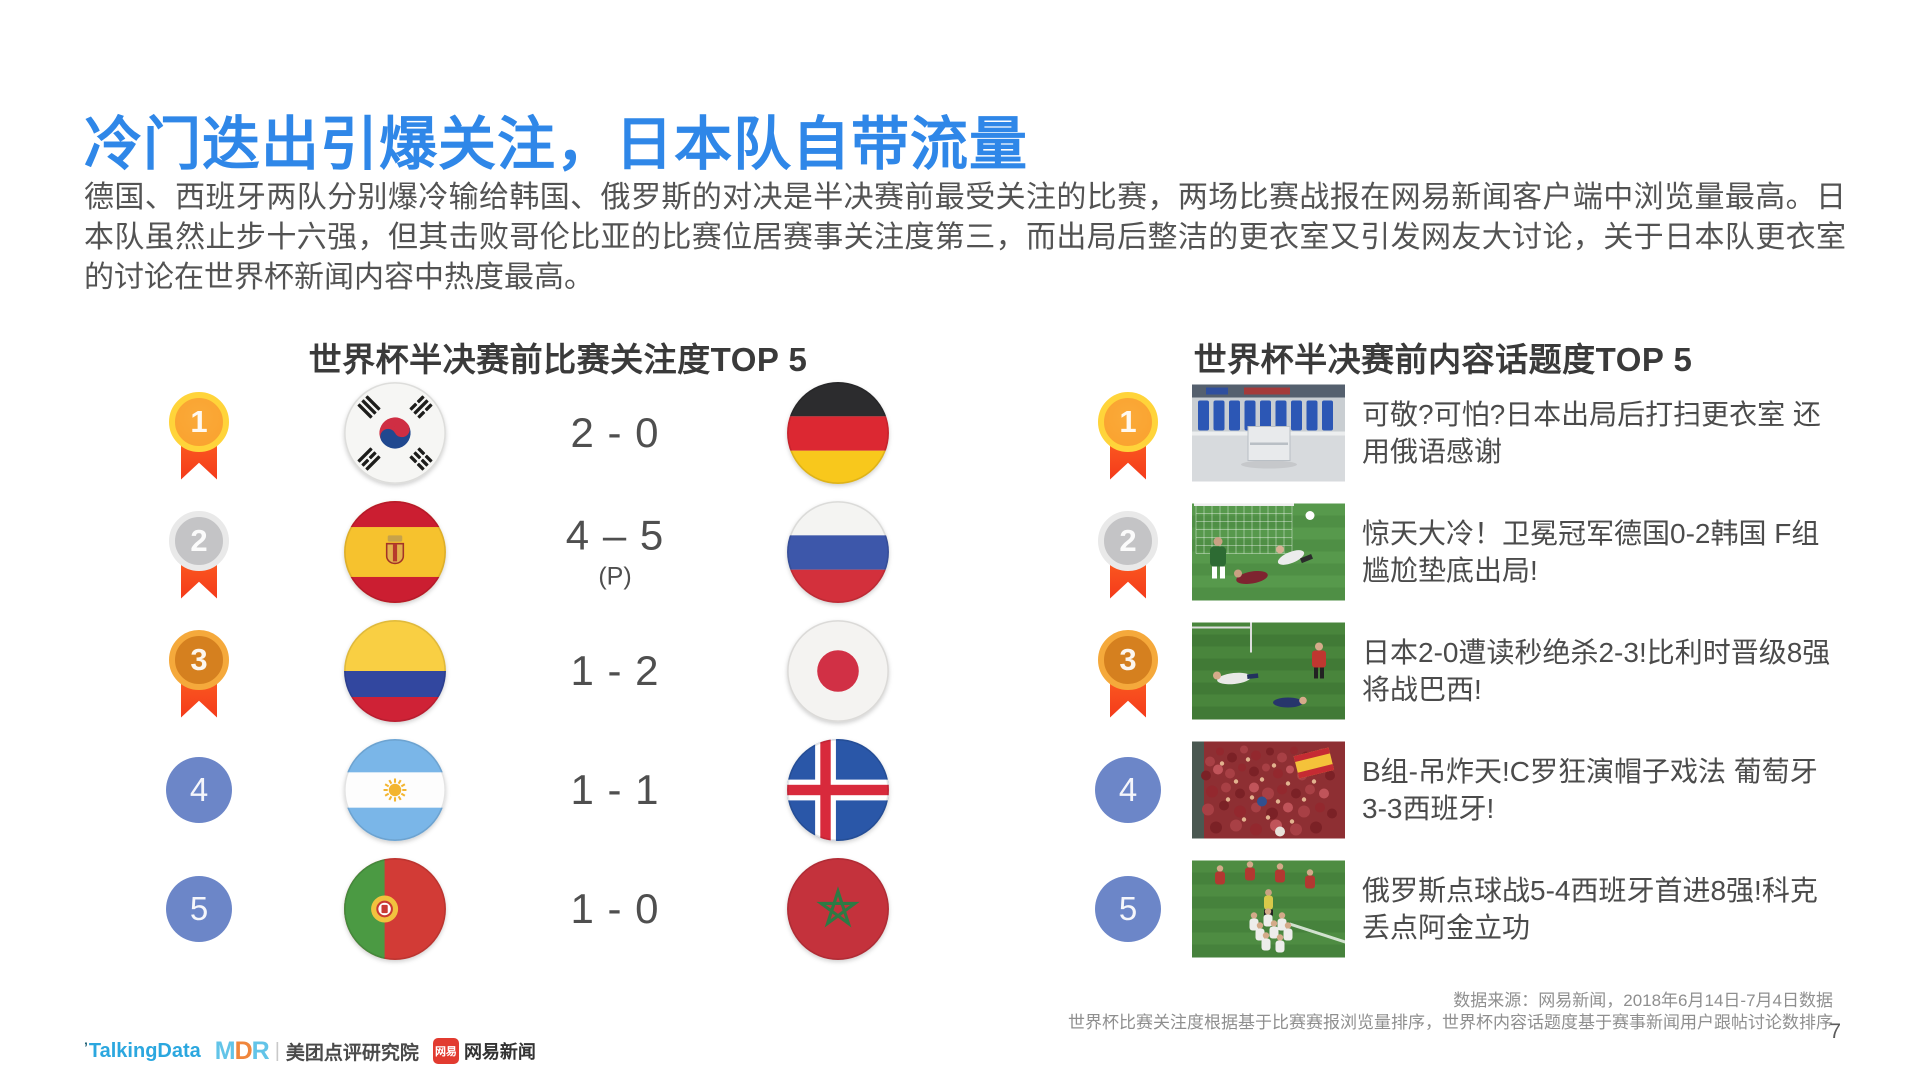 This screenshot has height=1080, width=1921. I want to click on topic-rank-cell: 5, so click(1128, 908).